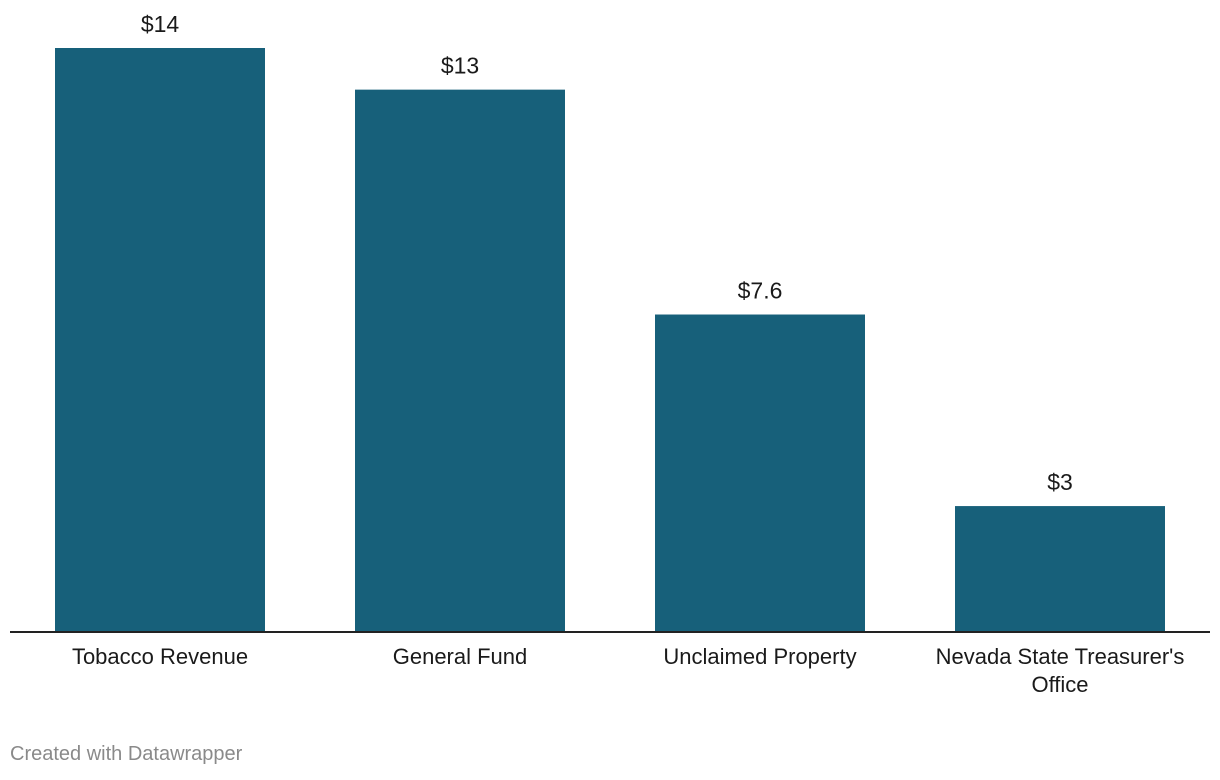 This screenshot has width=1220, height=780. Describe the element at coordinates (1059, 684) in the screenshot. I see `category-label-line: Office` at that location.